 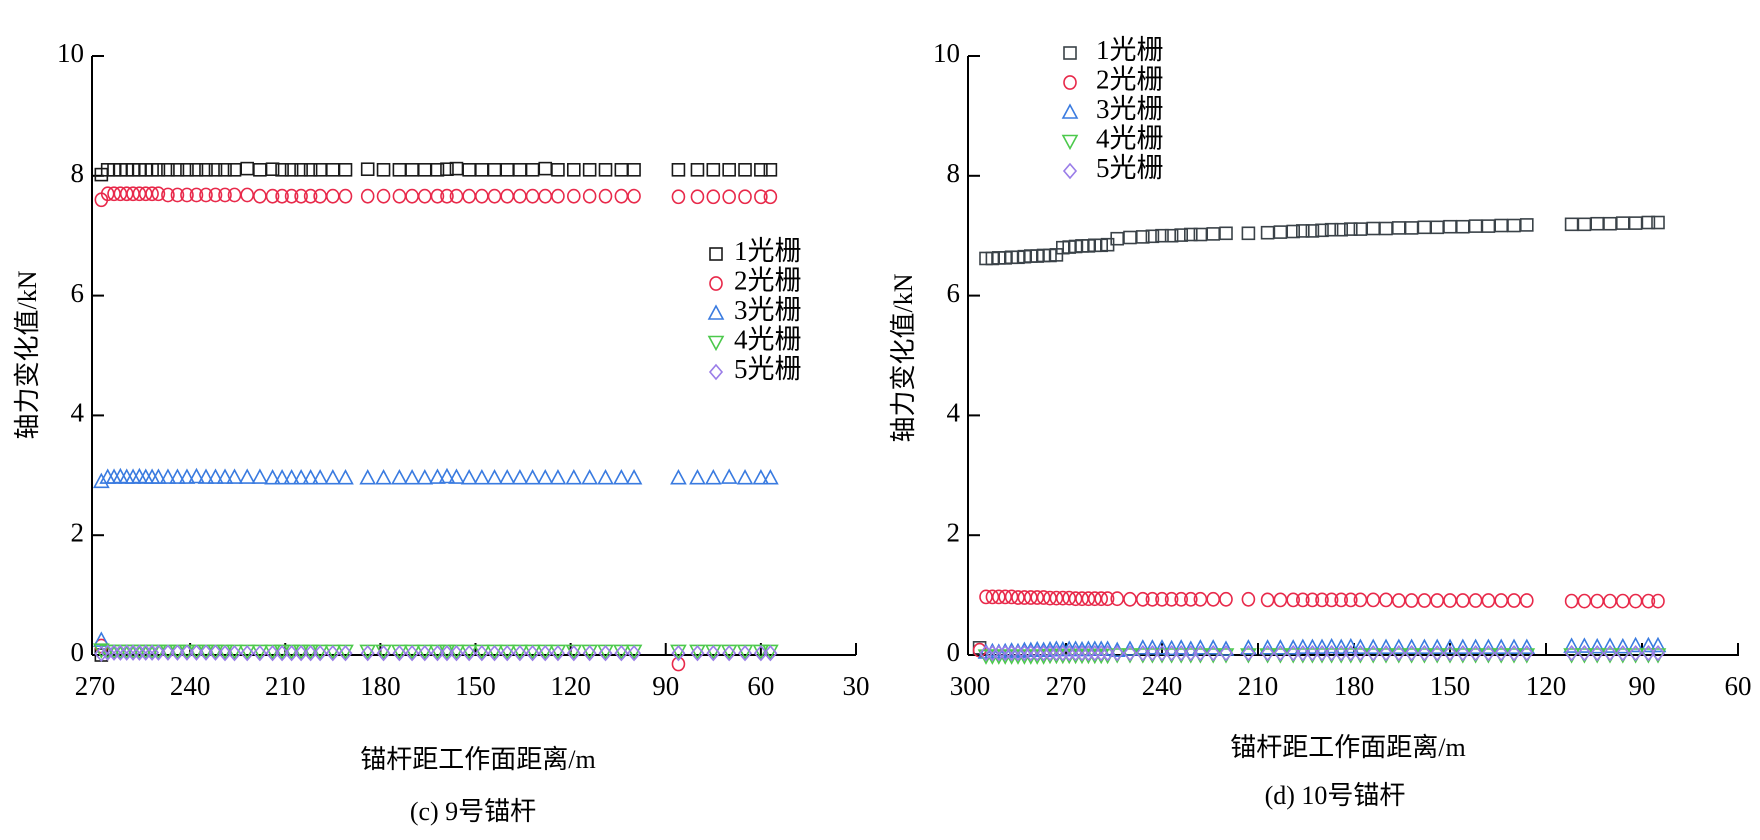 I want to click on x-tick-label: 90, so click(x=1642, y=686).